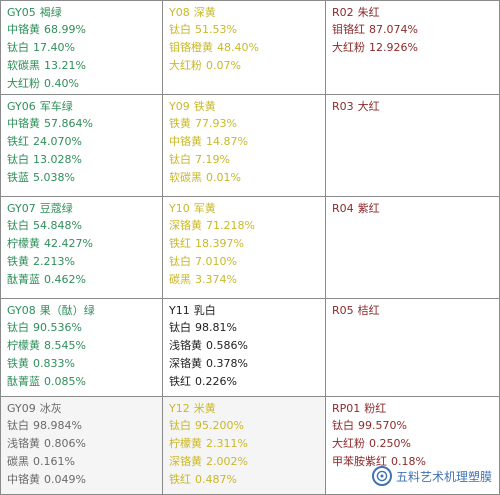 The width and height of the screenshot is (500, 495). I want to click on pigment-name: 浅铬黄, so click(23, 443).